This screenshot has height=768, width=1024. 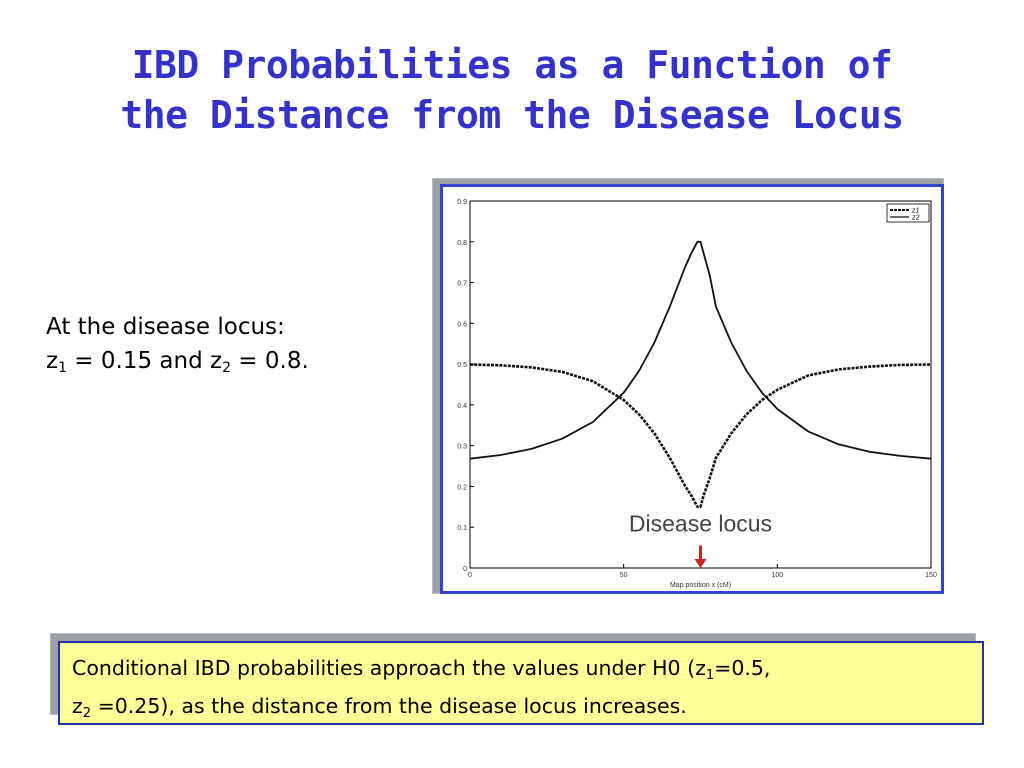 What do you see at coordinates (742, 668) in the screenshot?
I see `callout-text-2: =0.5,` at bounding box center [742, 668].